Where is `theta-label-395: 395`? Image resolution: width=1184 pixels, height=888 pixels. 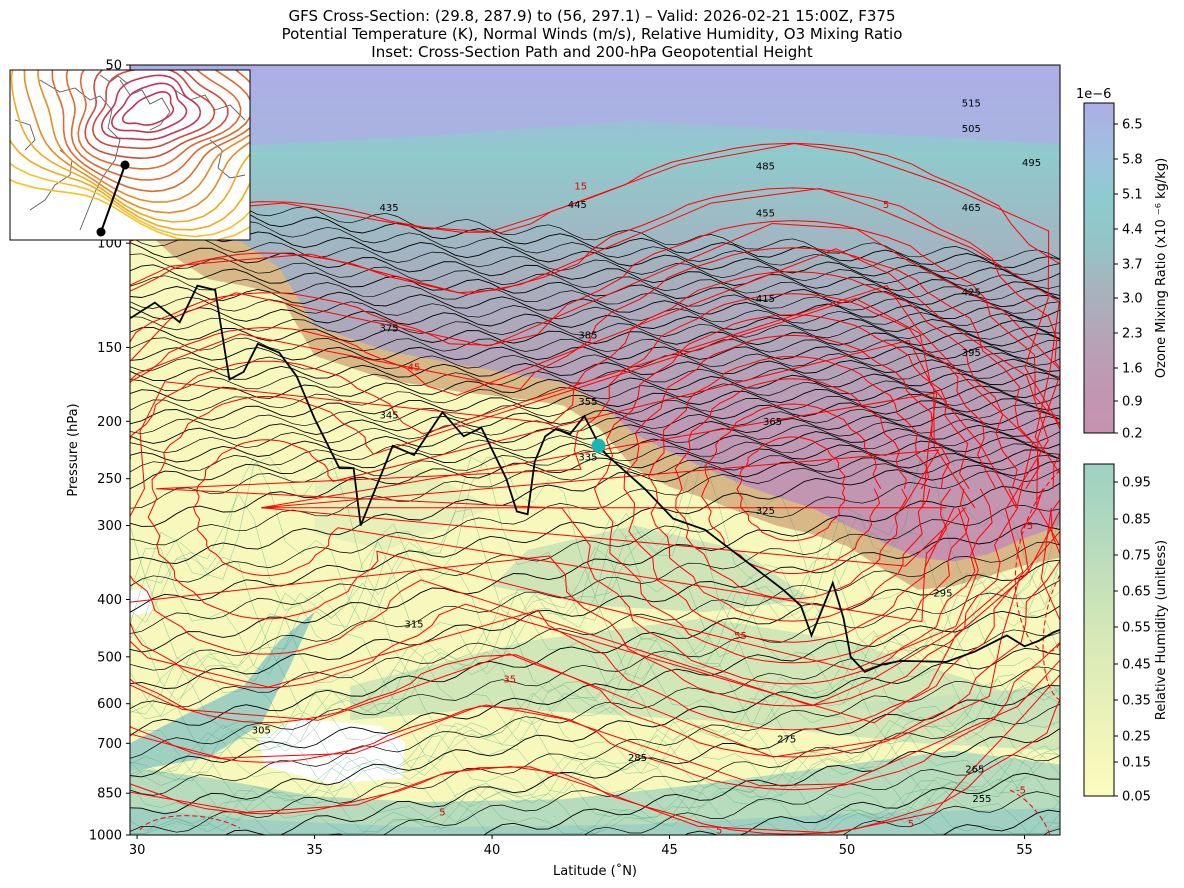 theta-label-395: 395 is located at coordinates (971, 353).